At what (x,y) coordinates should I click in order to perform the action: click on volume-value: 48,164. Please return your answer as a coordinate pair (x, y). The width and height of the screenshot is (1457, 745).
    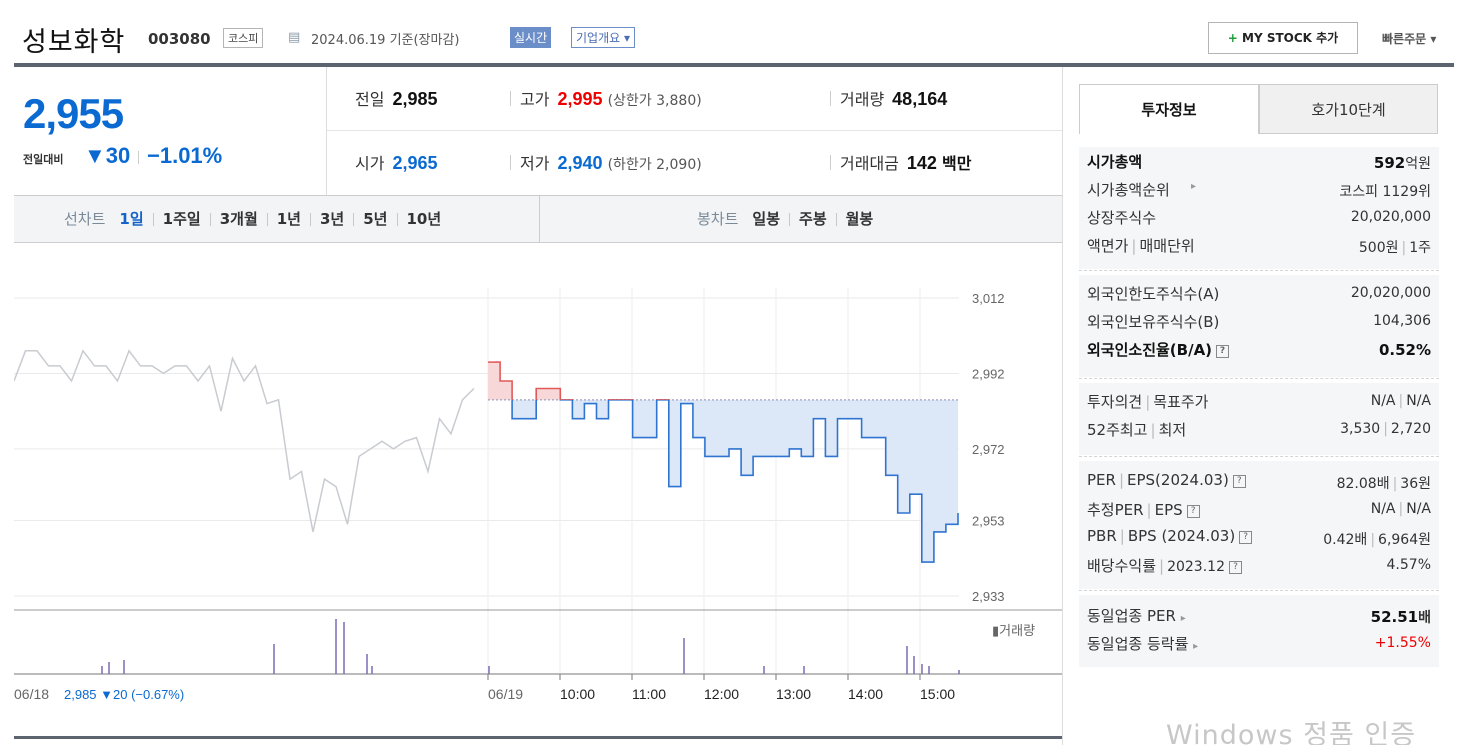
    Looking at the image, I should click on (920, 99).